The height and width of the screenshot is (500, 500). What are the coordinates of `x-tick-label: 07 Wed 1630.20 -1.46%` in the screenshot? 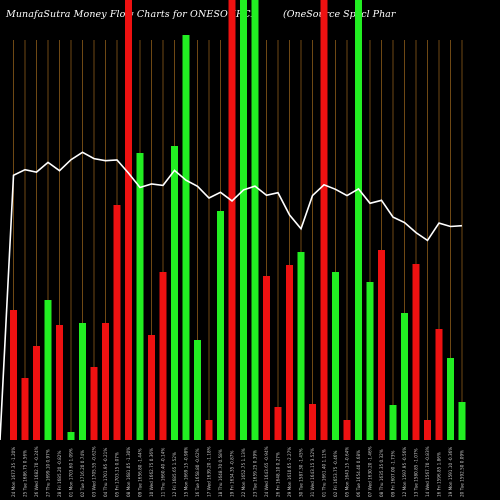 It's located at (370, 471).